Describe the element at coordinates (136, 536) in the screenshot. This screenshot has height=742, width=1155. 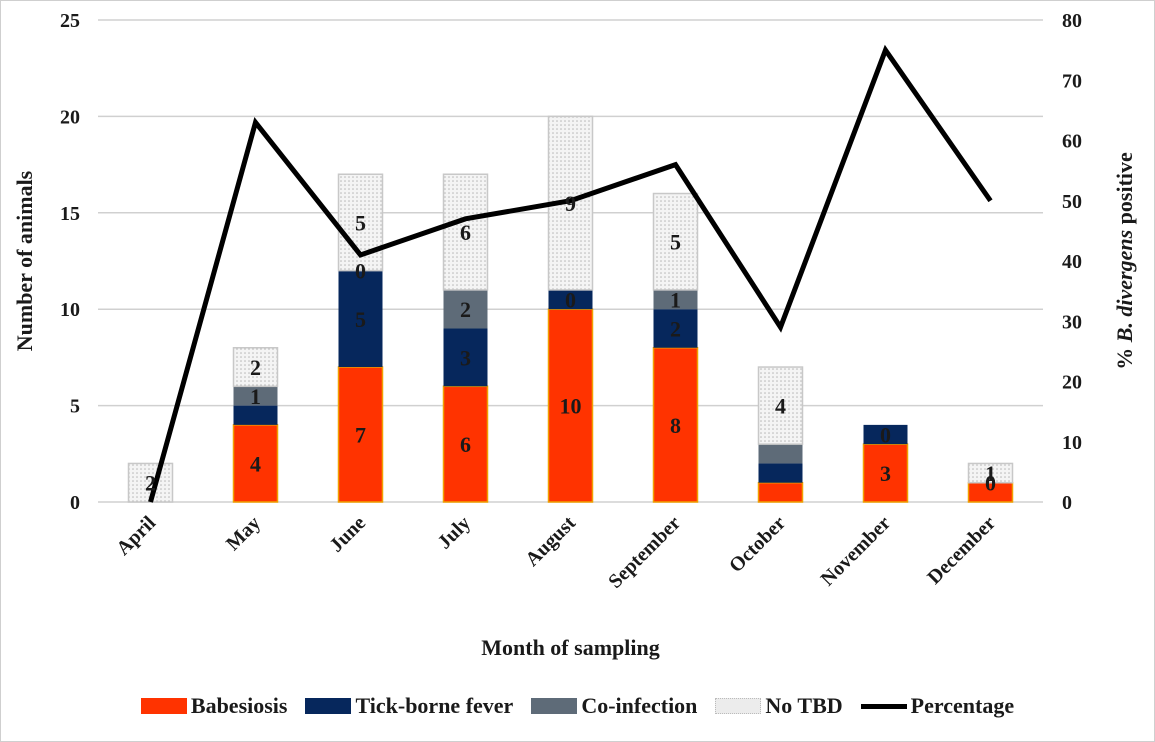
I see `x-tick-label: April` at that location.